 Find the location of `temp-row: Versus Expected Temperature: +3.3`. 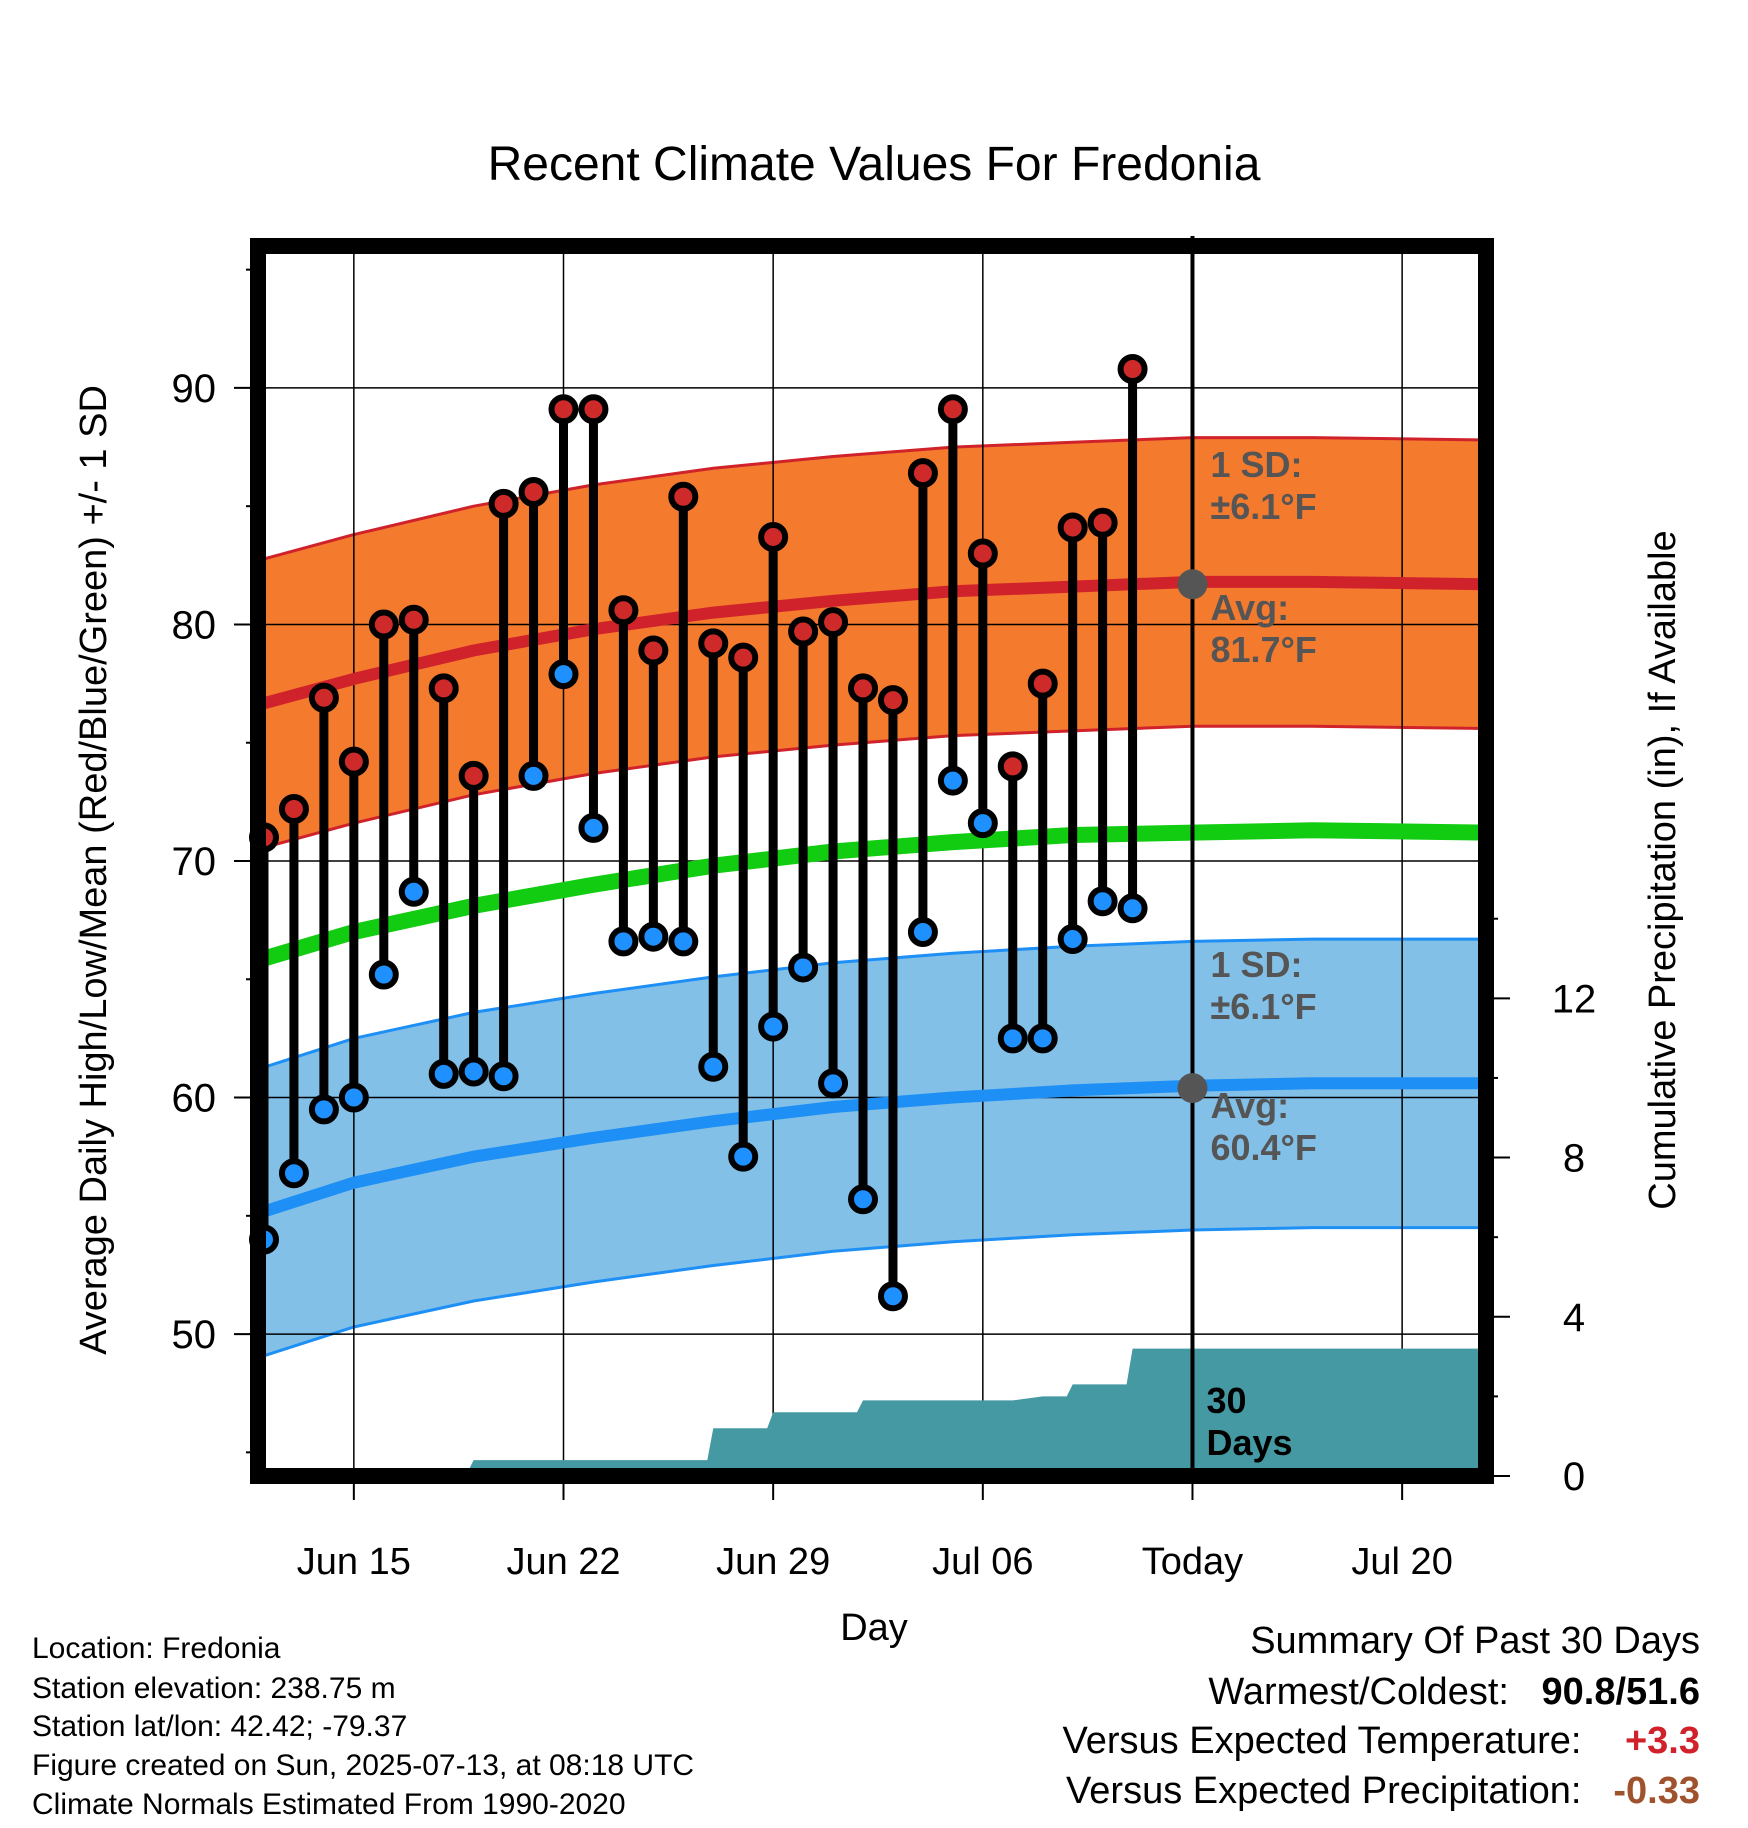

temp-row: Versus Expected Temperature: +3.3 is located at coordinates (1381, 1741).